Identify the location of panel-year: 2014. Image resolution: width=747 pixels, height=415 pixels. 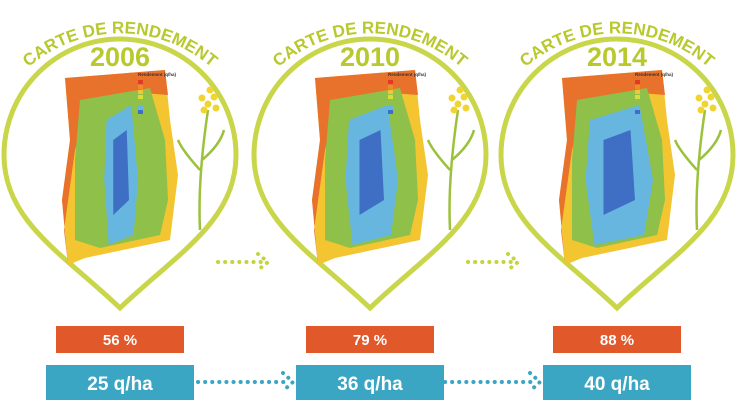
(617, 57).